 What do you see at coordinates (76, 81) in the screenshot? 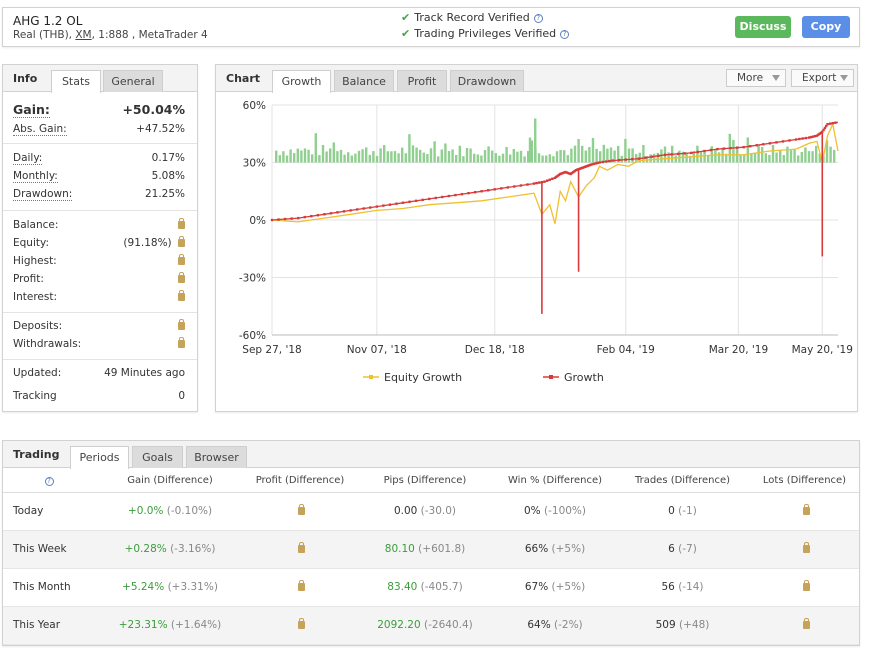
I see `tab-stats: Stats` at bounding box center [76, 81].